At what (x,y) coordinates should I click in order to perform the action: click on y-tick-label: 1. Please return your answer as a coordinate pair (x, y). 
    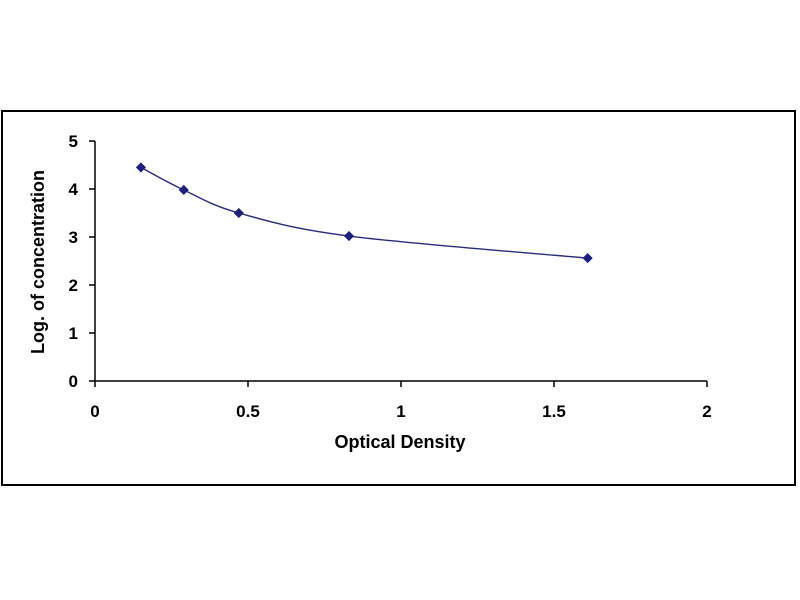
    Looking at the image, I should click on (73, 333).